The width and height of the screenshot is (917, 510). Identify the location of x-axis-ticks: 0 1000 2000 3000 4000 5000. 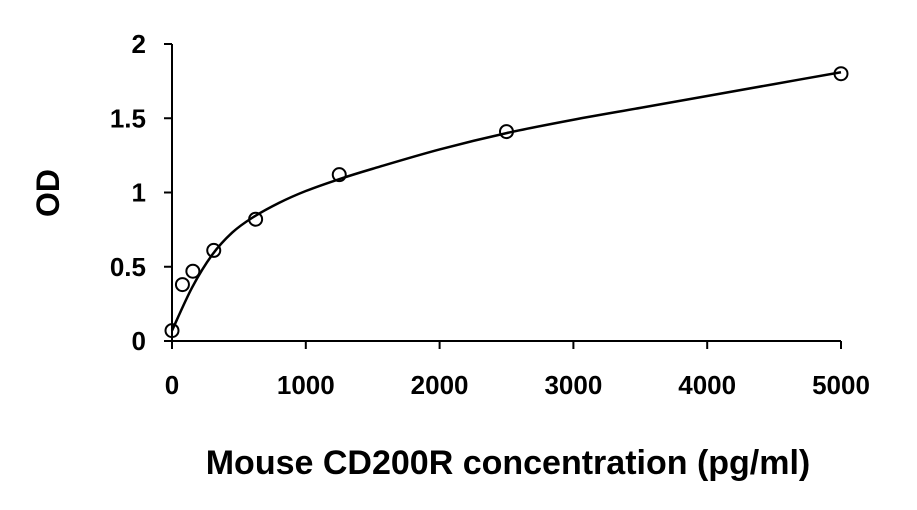
(517, 370).